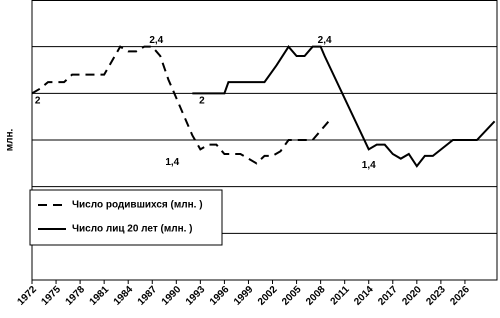  Describe the element at coordinates (316, 296) in the screenshot. I see `x-tick-label: 2008` at that location.